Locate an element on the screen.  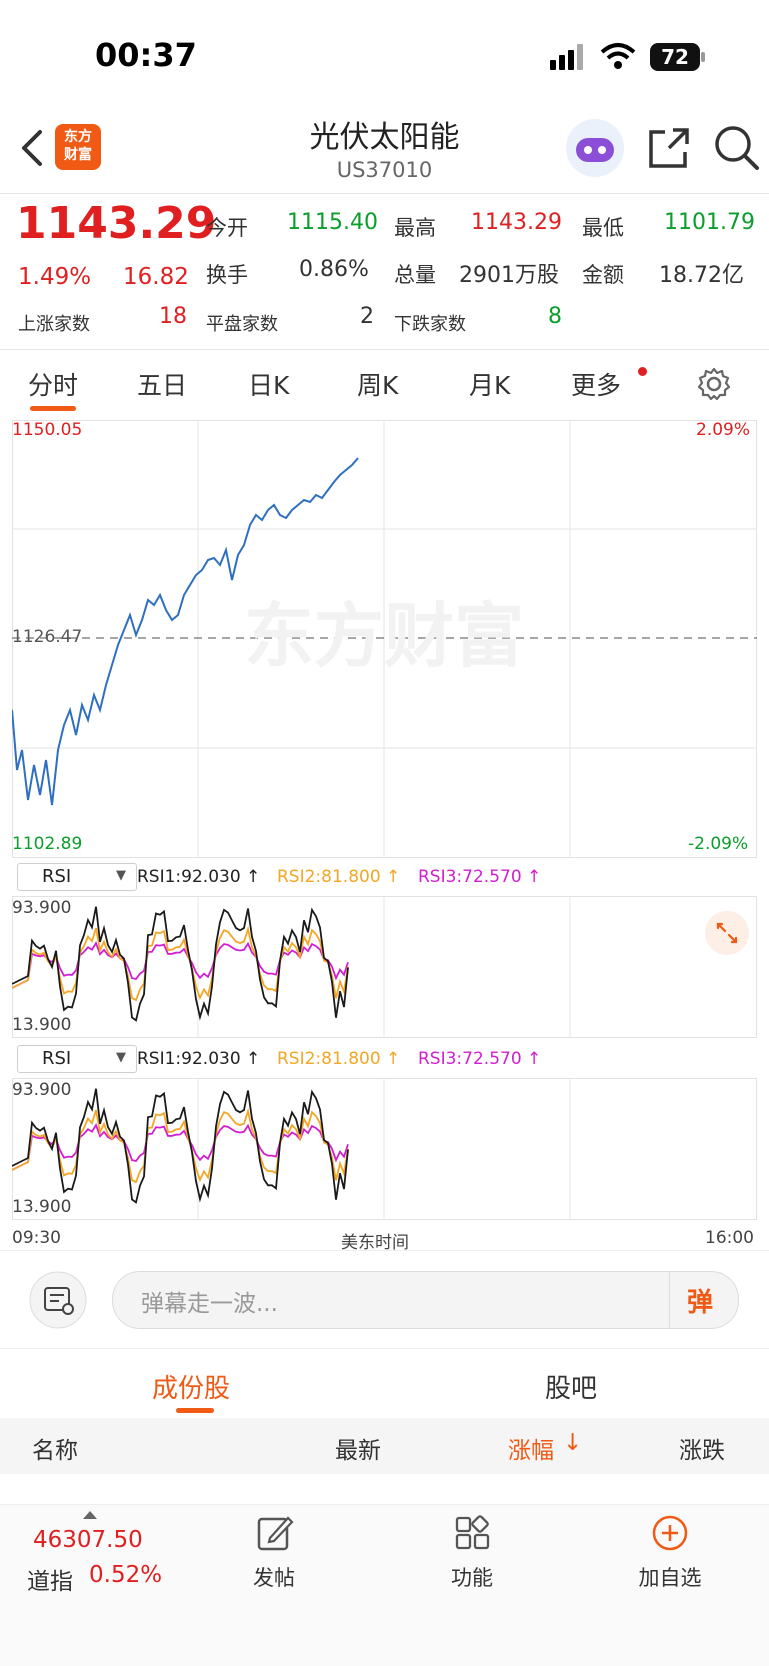
flat-count-label: 平盘家数 is located at coordinates (242, 324).